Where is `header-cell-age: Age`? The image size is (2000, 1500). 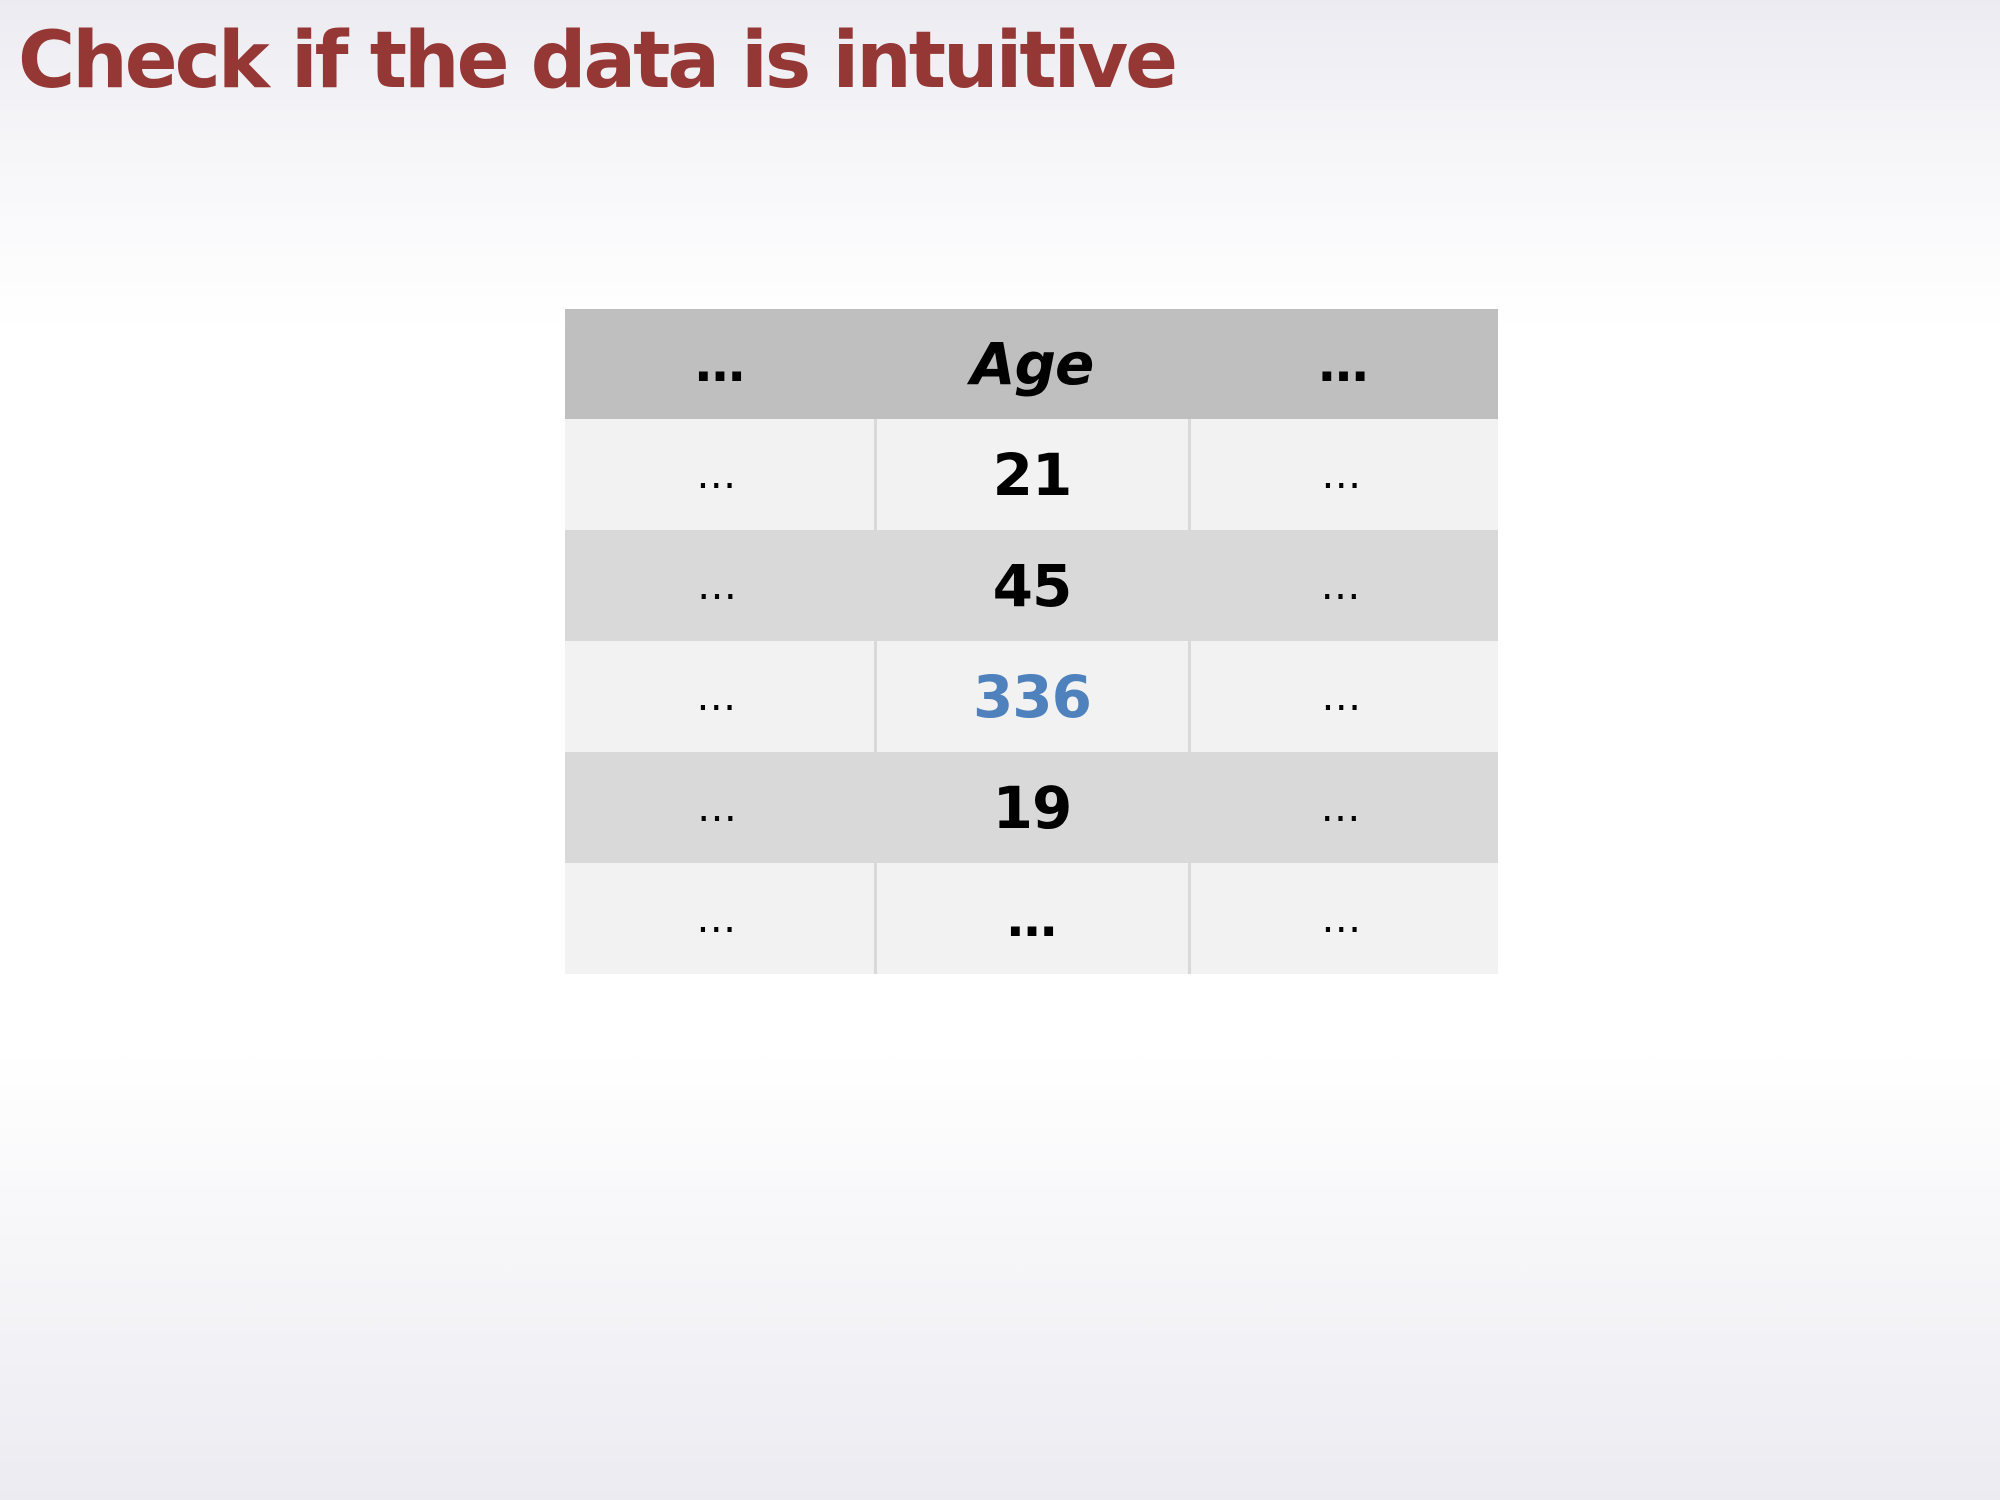
header-cell-age: Age is located at coordinates (1032, 364).